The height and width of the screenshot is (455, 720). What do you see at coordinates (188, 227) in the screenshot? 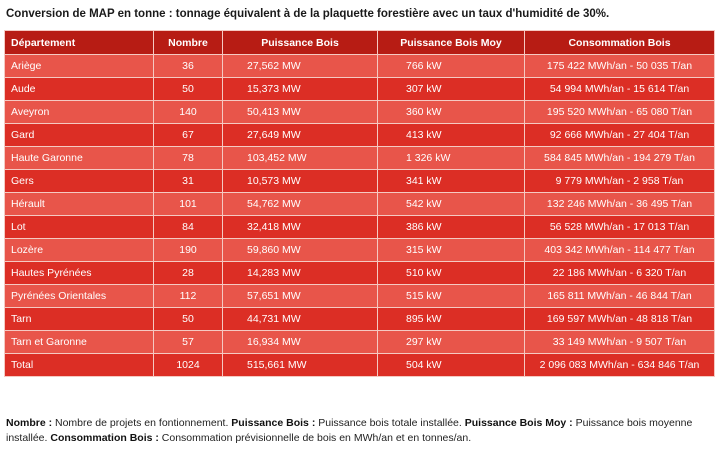
I see `cell-nombre: 84` at bounding box center [188, 227].